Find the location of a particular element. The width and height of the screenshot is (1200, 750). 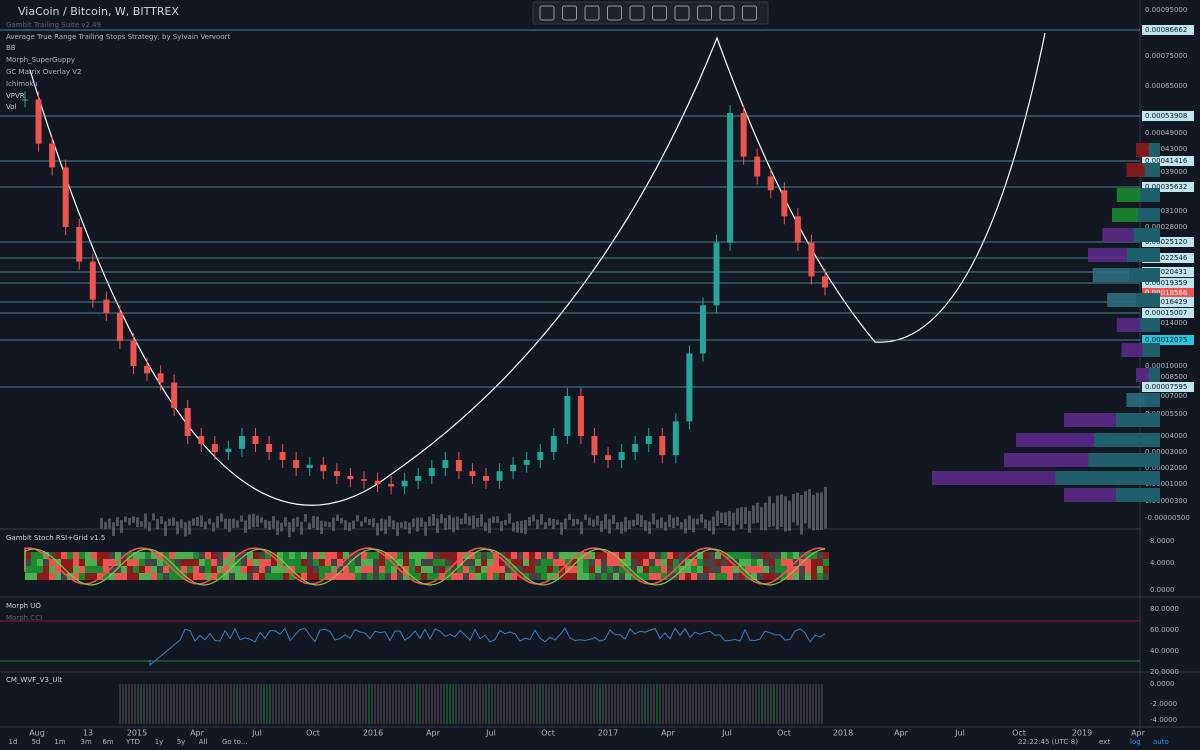

indicator-label: BB is located at coordinates (11, 48).